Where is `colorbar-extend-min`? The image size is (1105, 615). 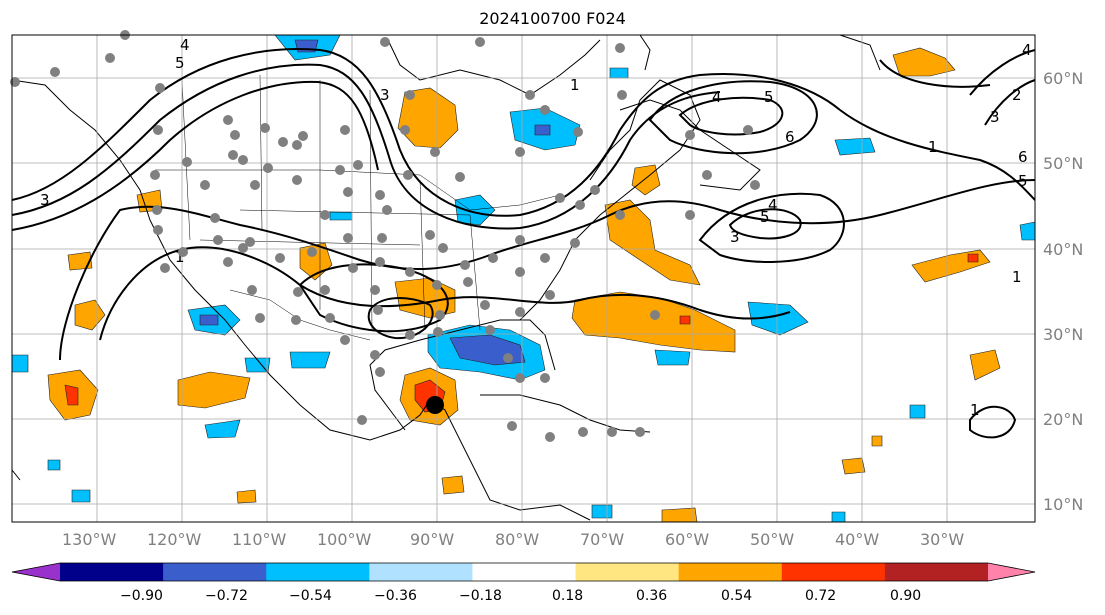 colorbar-extend-min is located at coordinates (36, 572).